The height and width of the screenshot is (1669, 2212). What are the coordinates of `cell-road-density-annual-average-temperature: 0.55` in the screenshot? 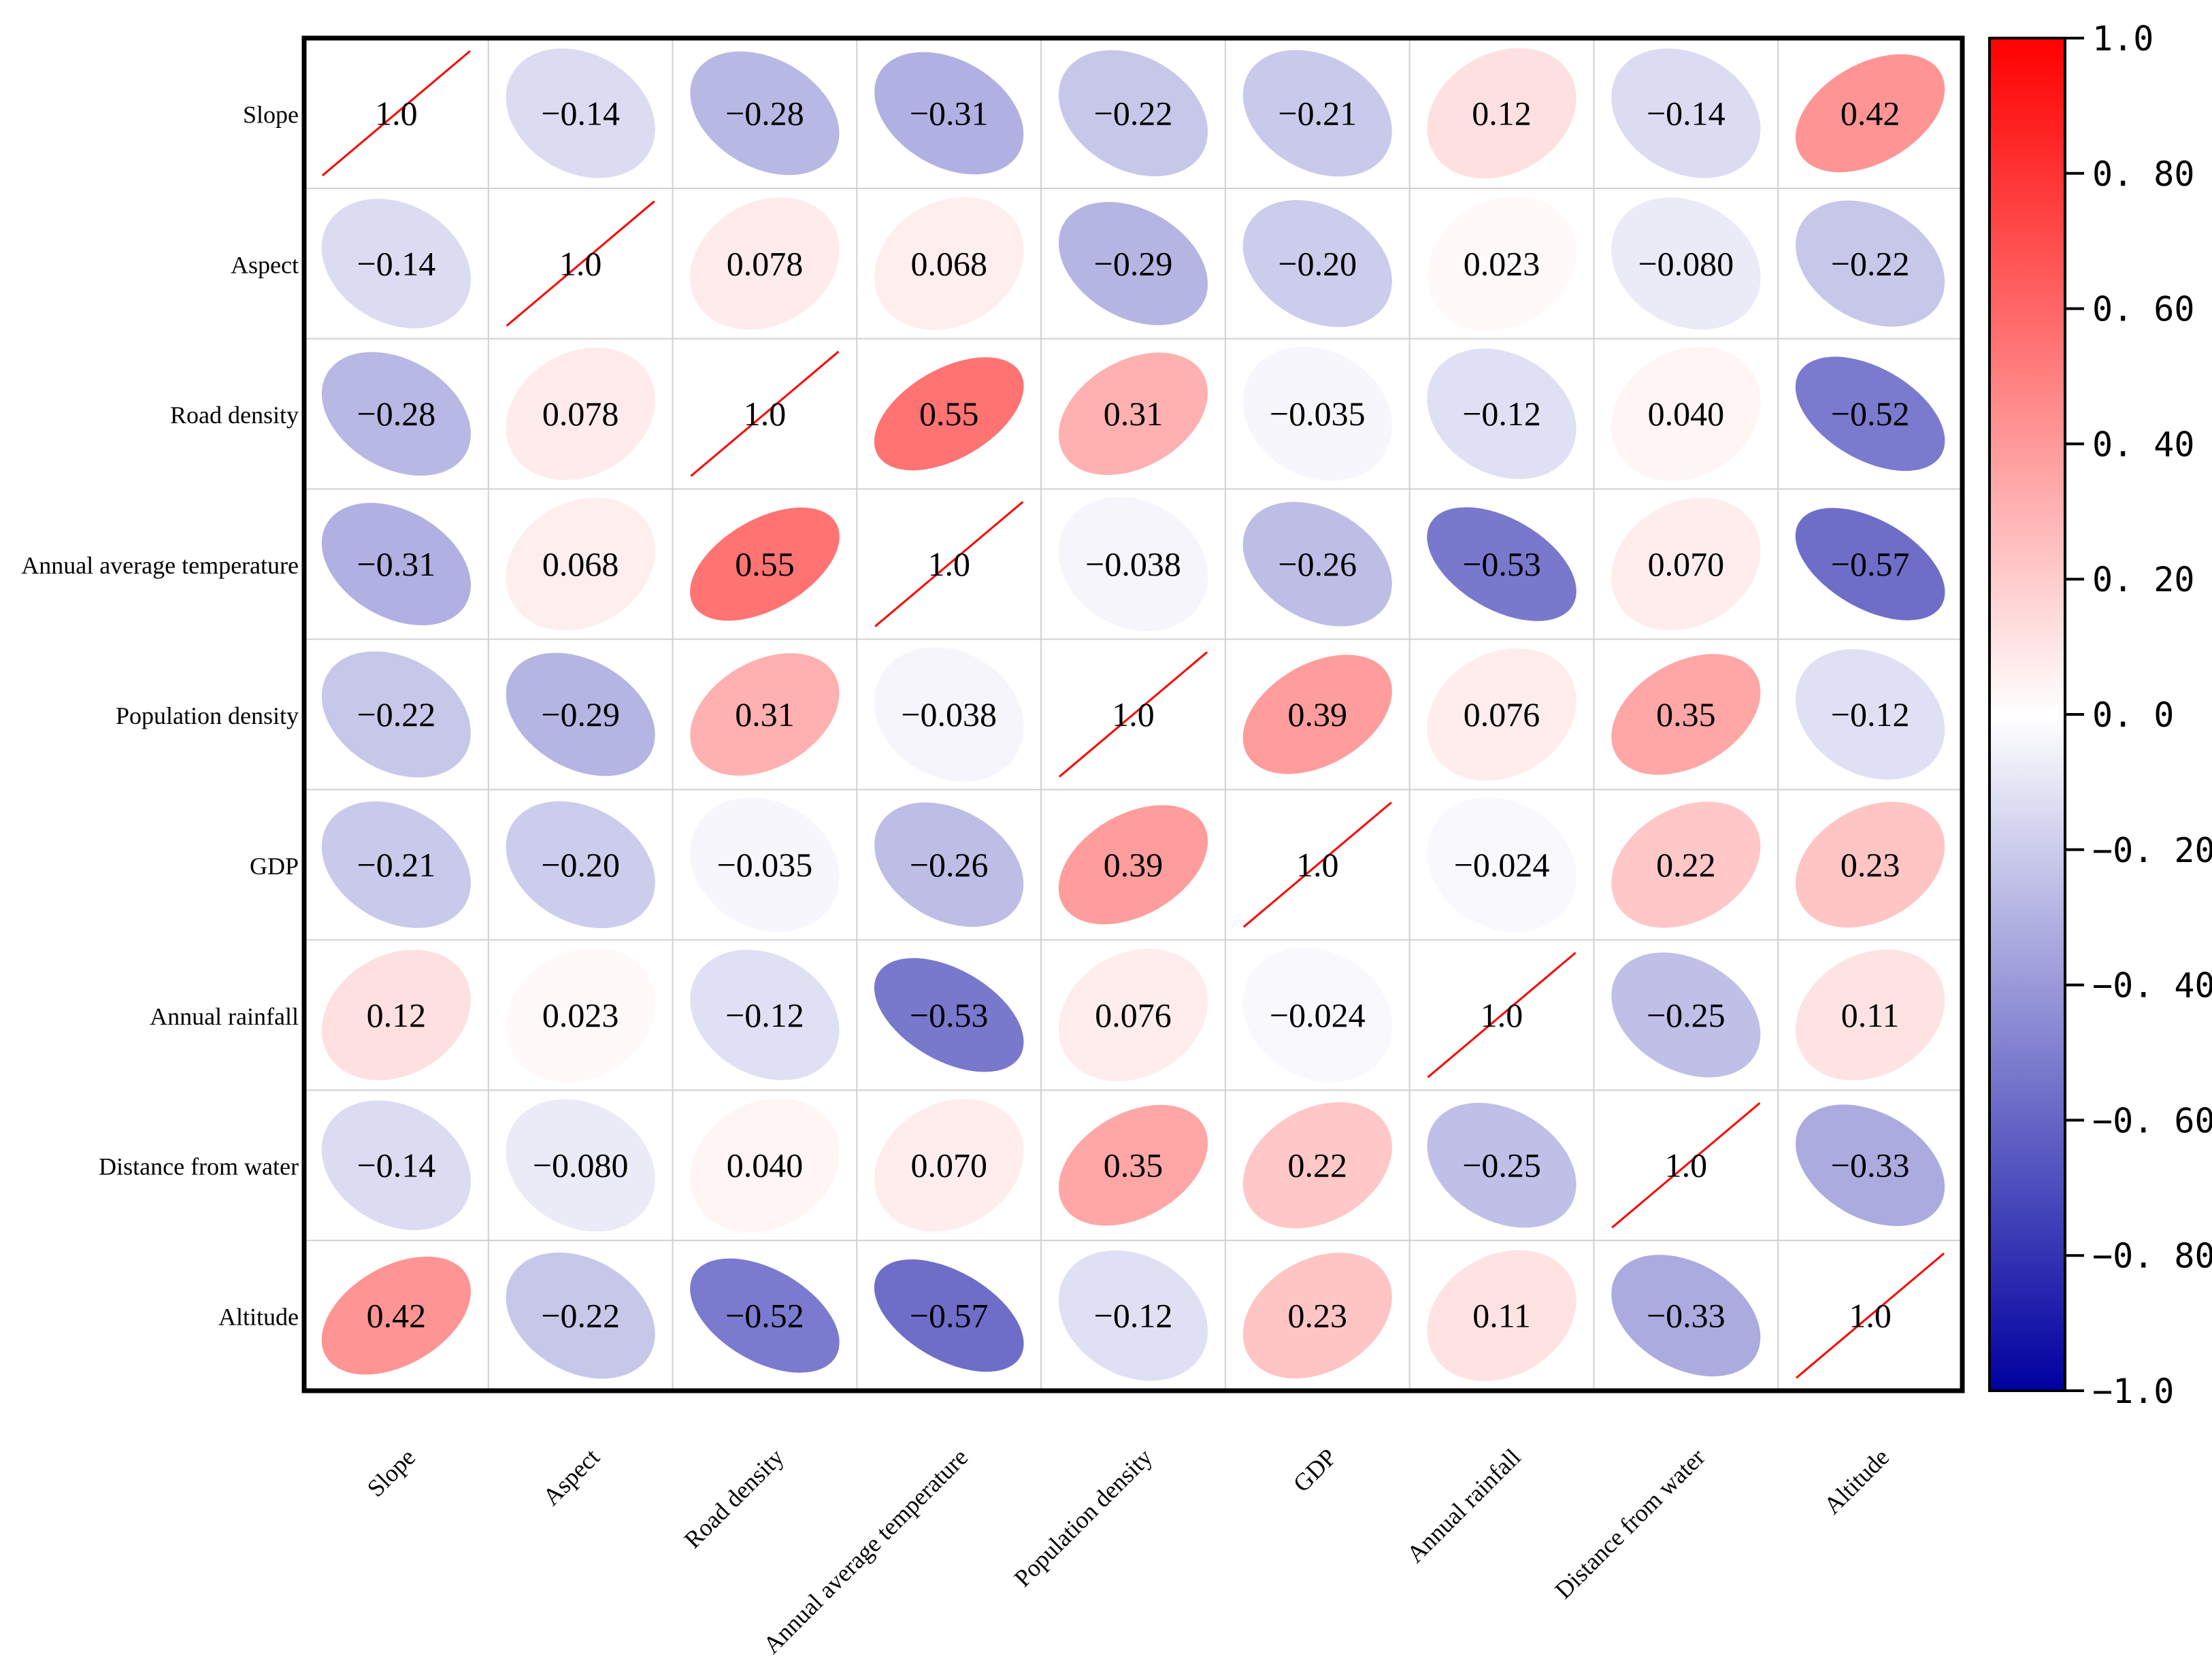 It's located at (949, 414).